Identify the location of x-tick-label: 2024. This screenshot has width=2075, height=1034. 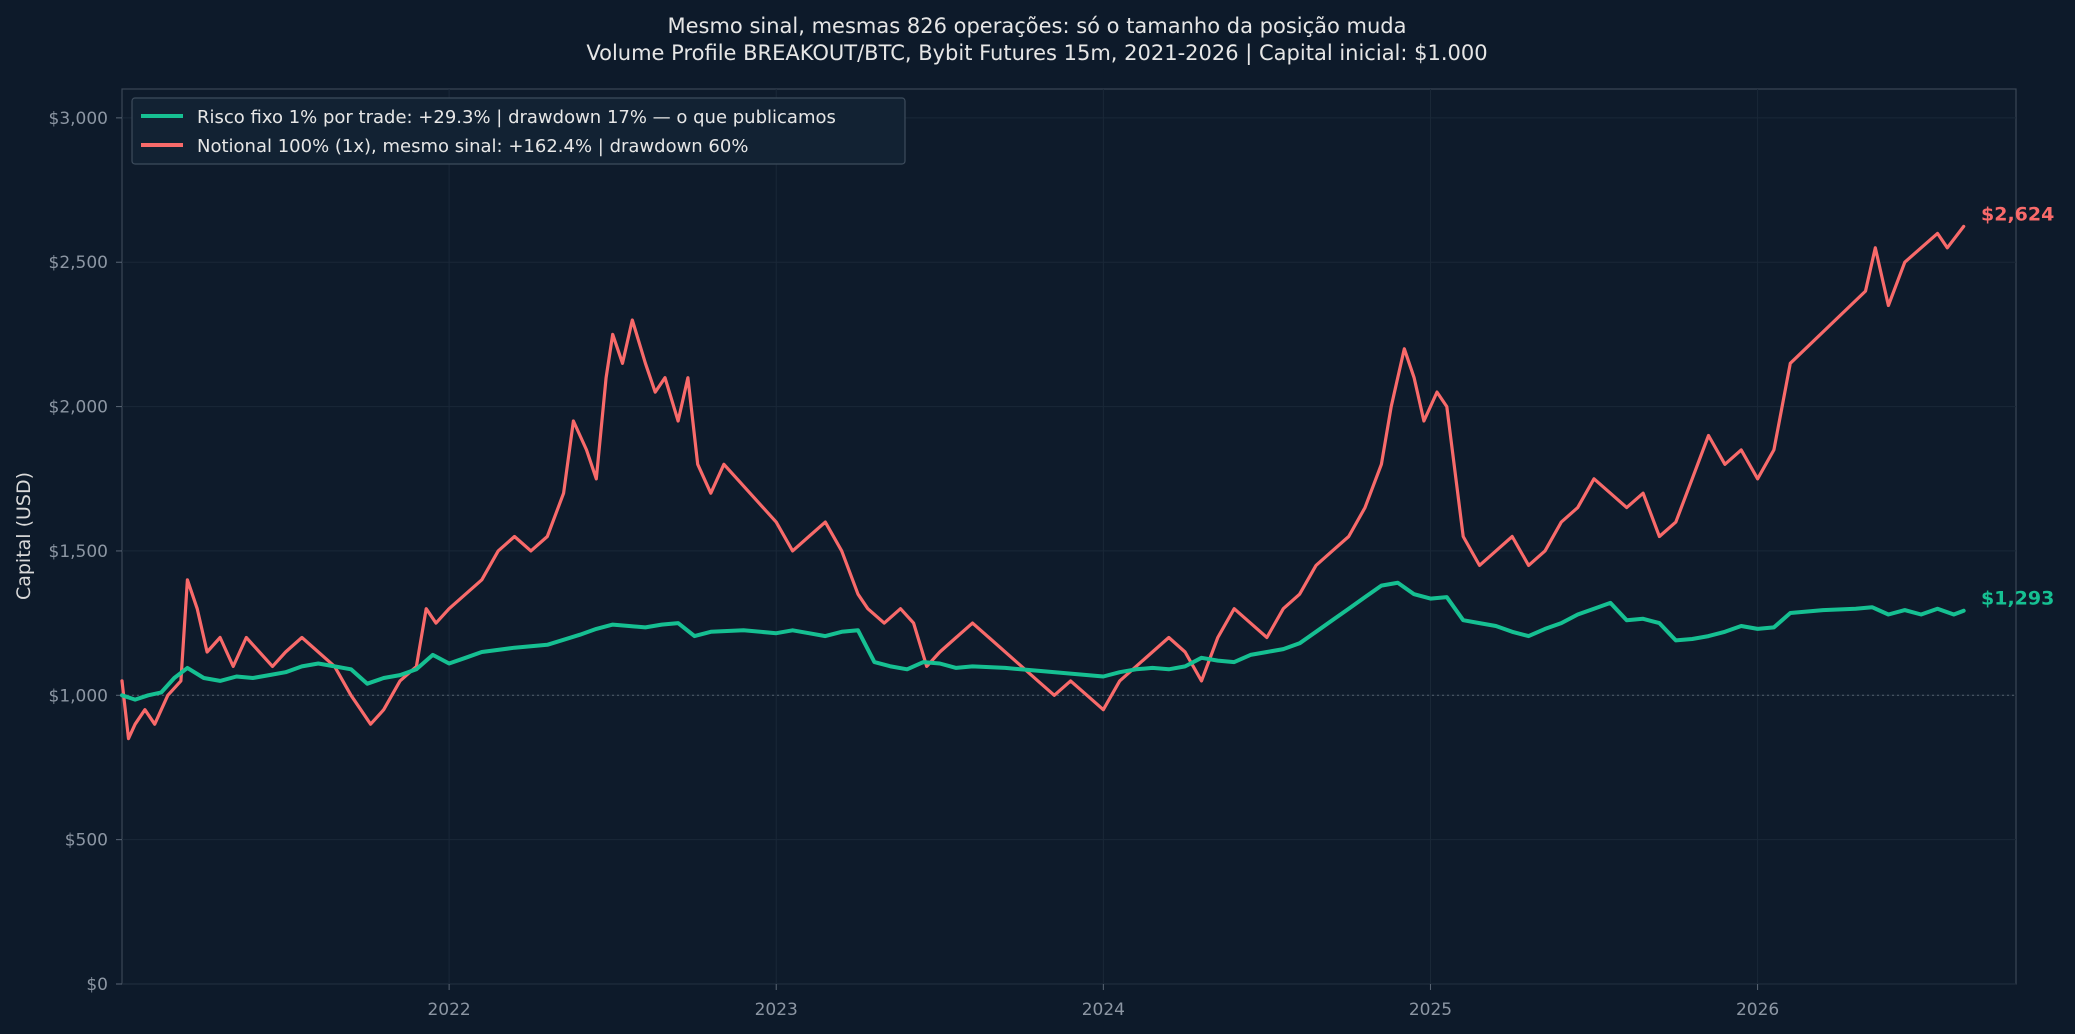
(1103, 1010).